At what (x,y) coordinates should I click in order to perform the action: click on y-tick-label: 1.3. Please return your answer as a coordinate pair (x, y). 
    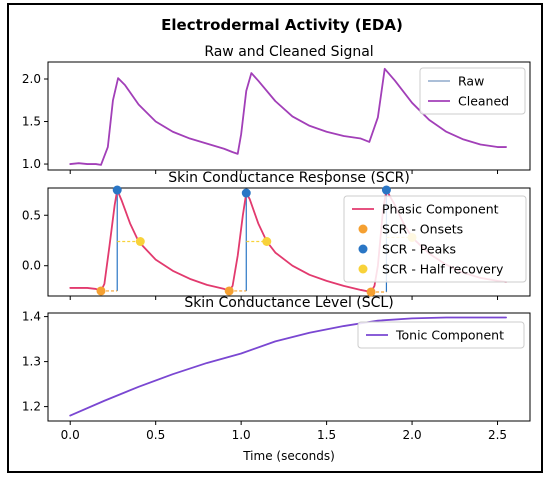
    Looking at the image, I should click on (31, 362).